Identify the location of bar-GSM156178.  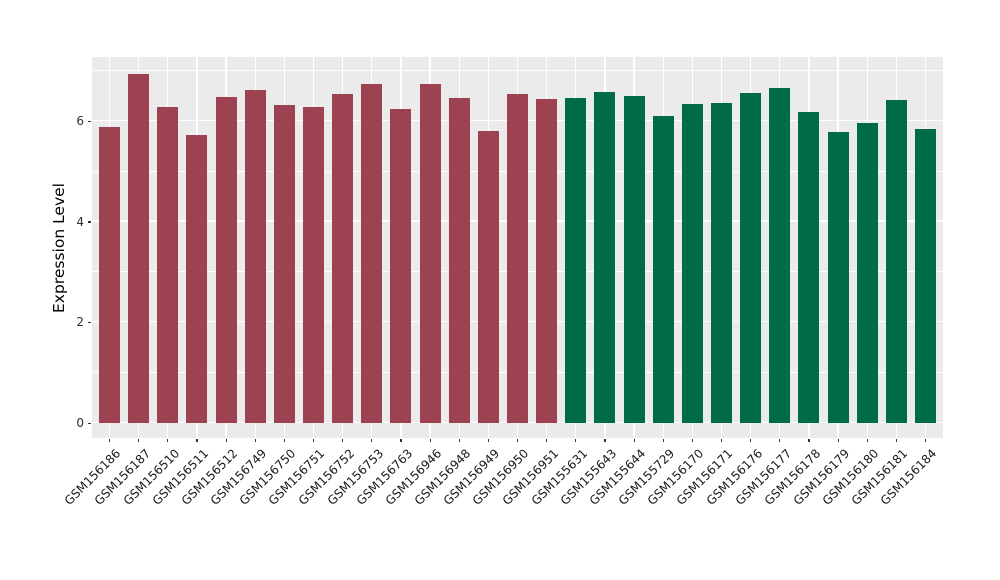
(809, 267).